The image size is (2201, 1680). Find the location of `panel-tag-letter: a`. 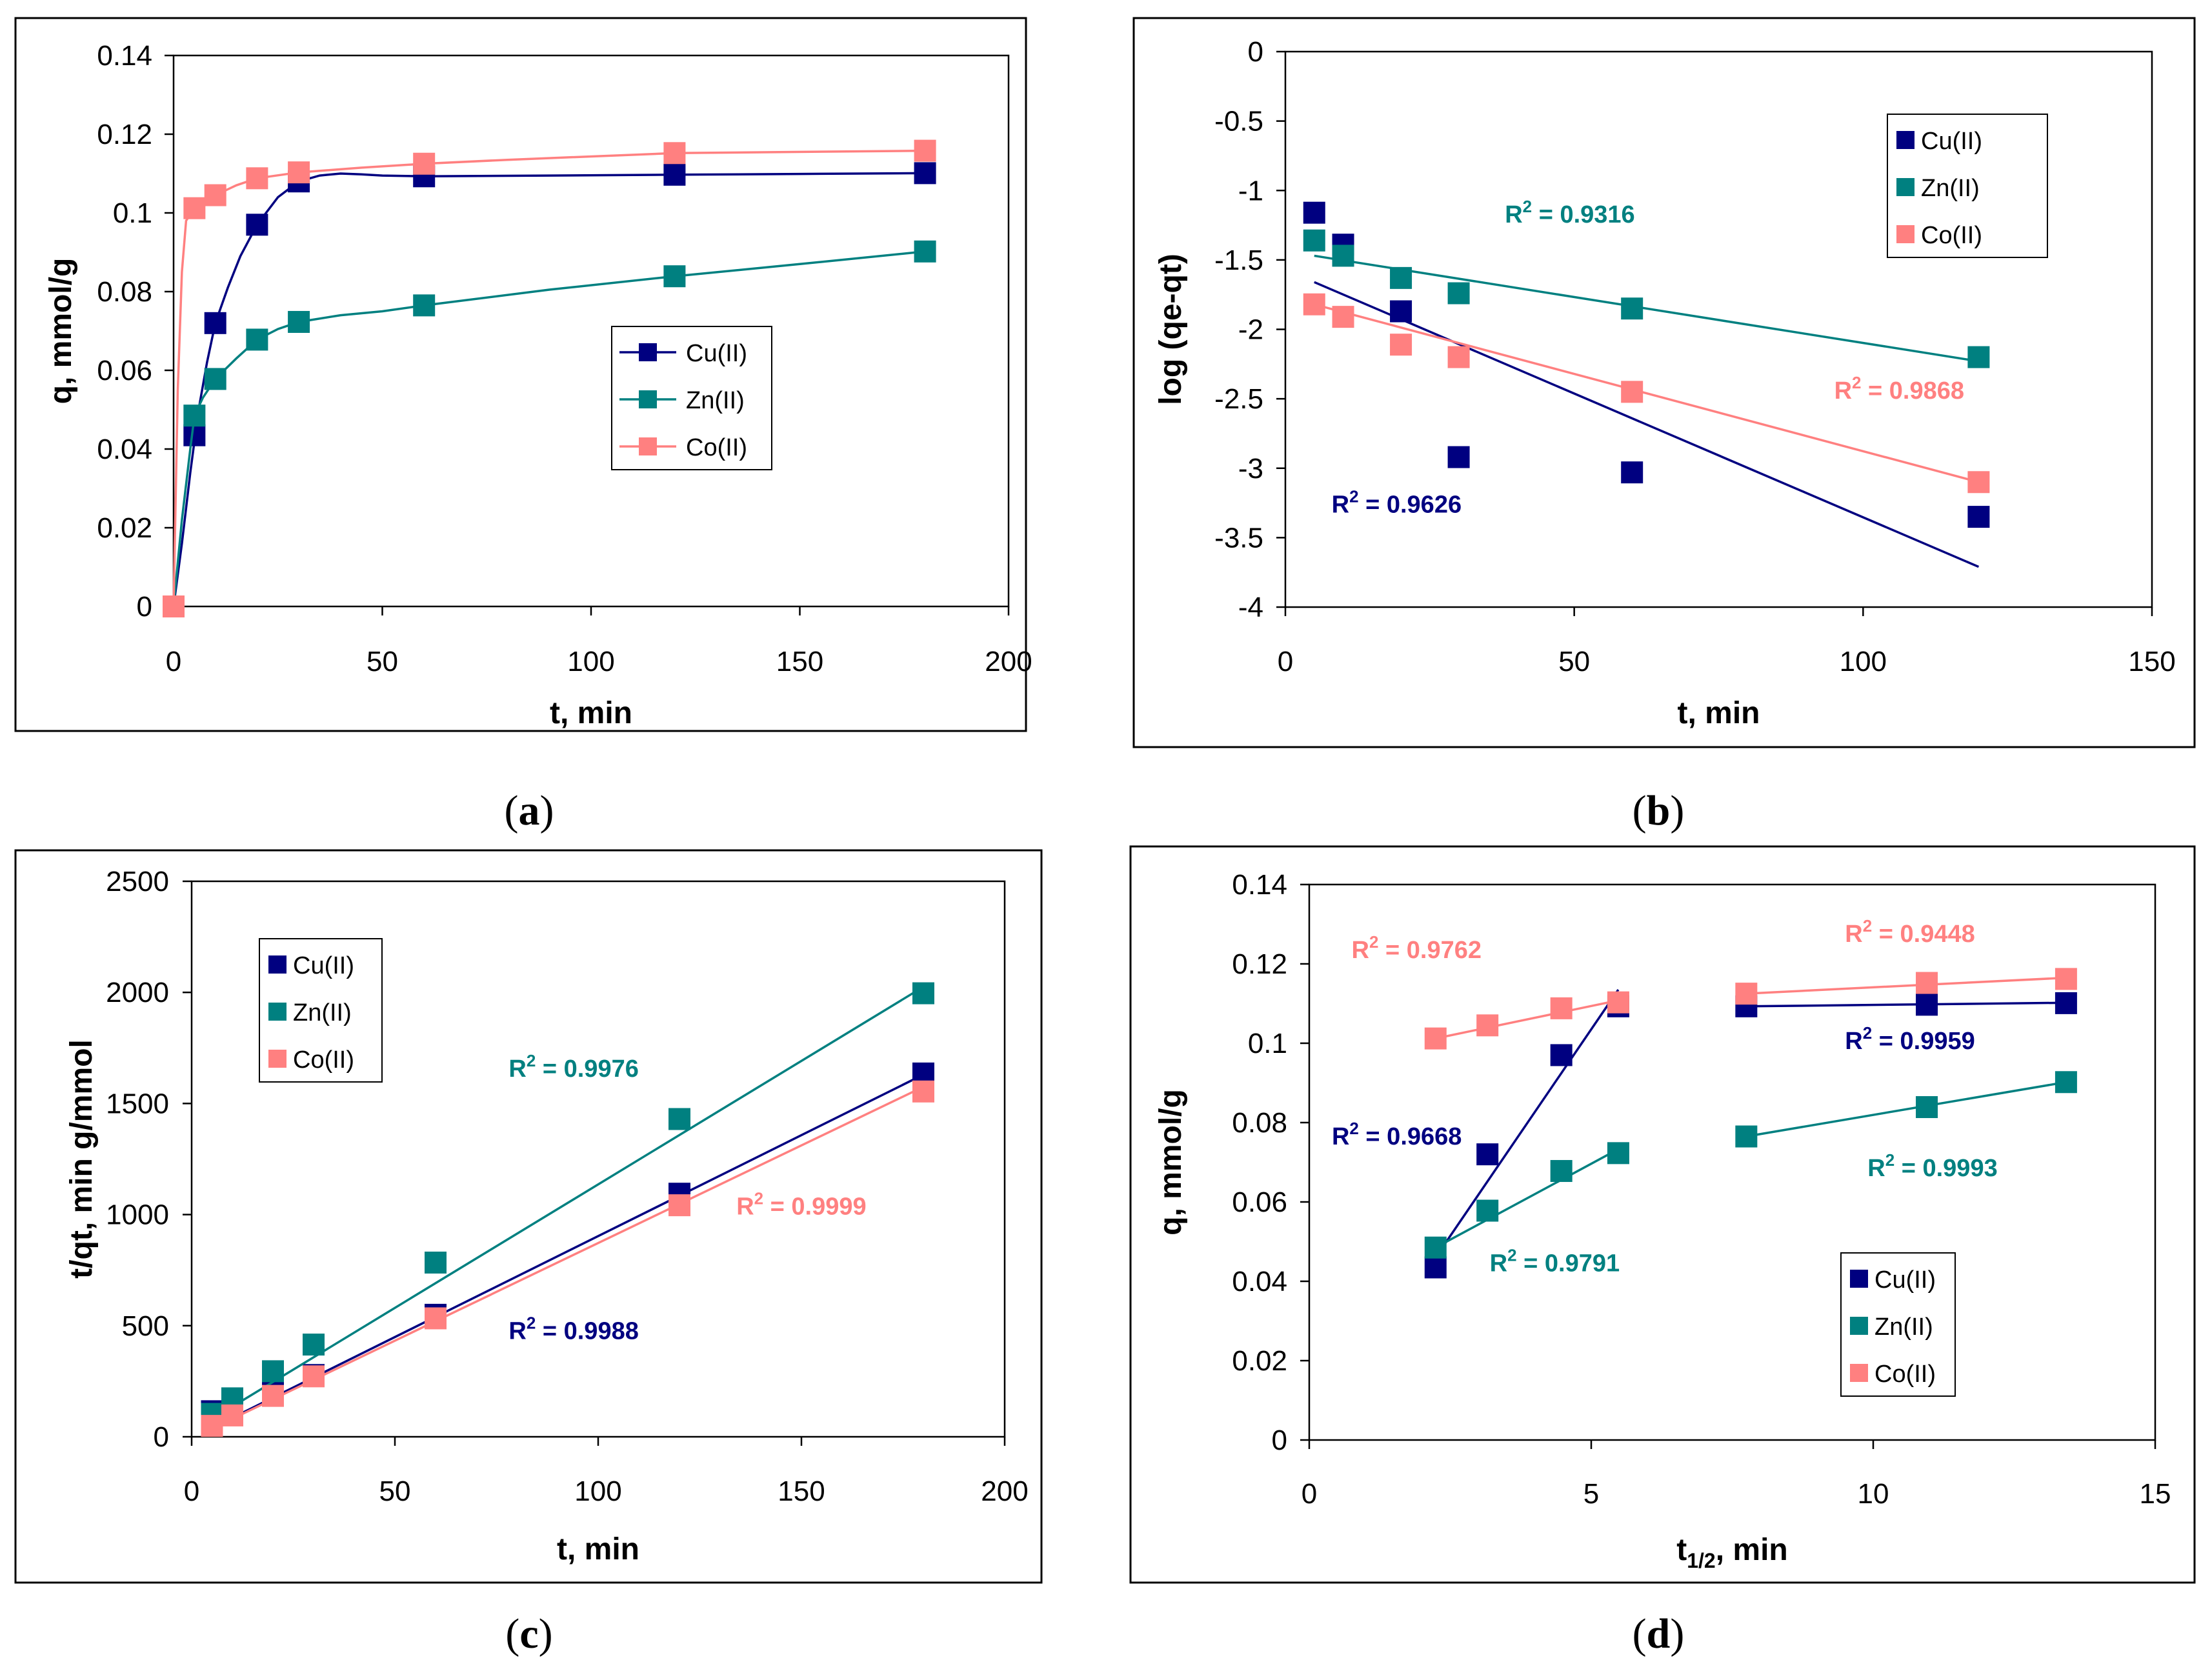

panel-tag-letter: a is located at coordinates (529, 810).